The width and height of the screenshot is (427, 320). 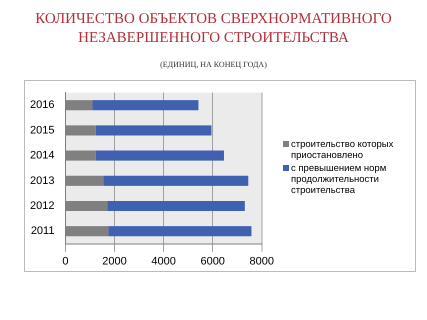 What do you see at coordinates (42, 206) in the screenshot?
I see `y-tick-label: 2012` at bounding box center [42, 206].